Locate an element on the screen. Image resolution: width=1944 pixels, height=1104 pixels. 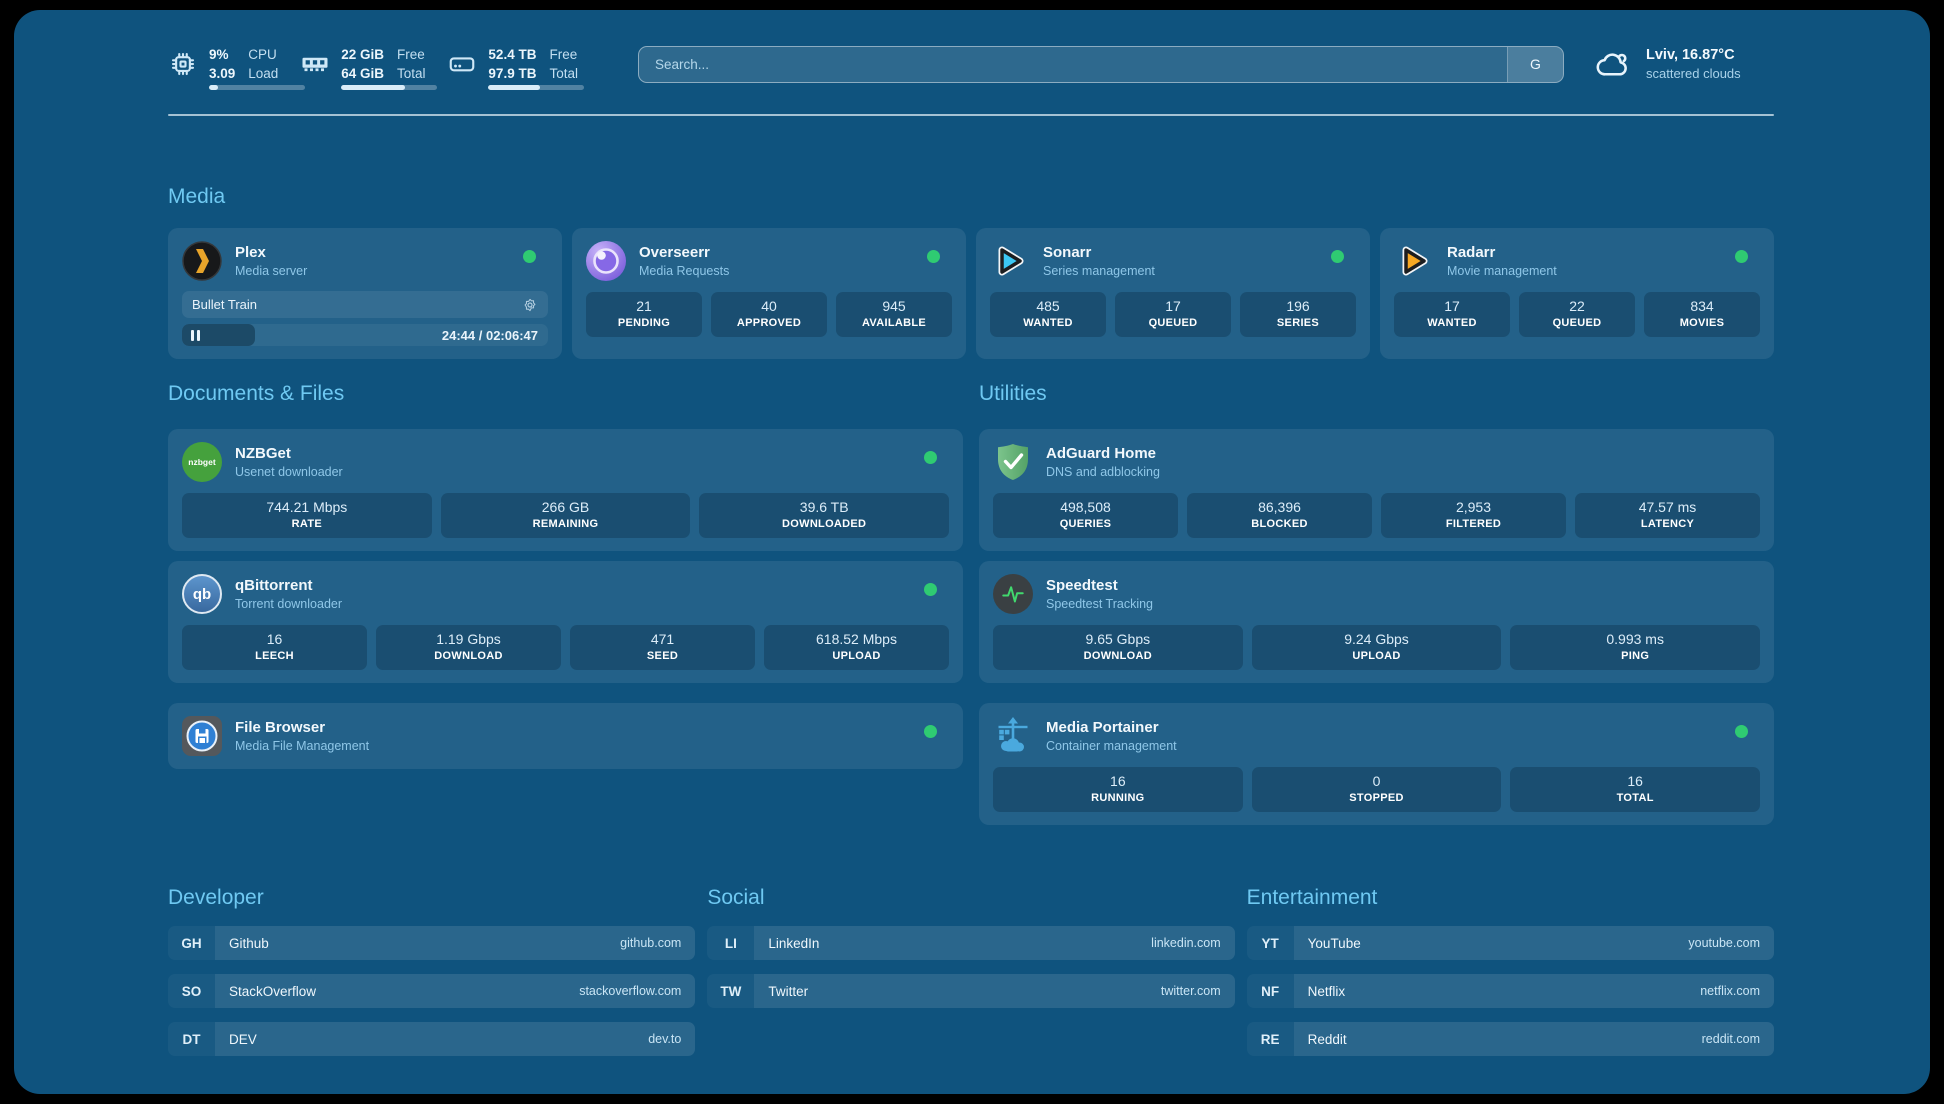
app-link-adguard: AdGuard Home DNS and adblocking is located at coordinates (1376, 462).